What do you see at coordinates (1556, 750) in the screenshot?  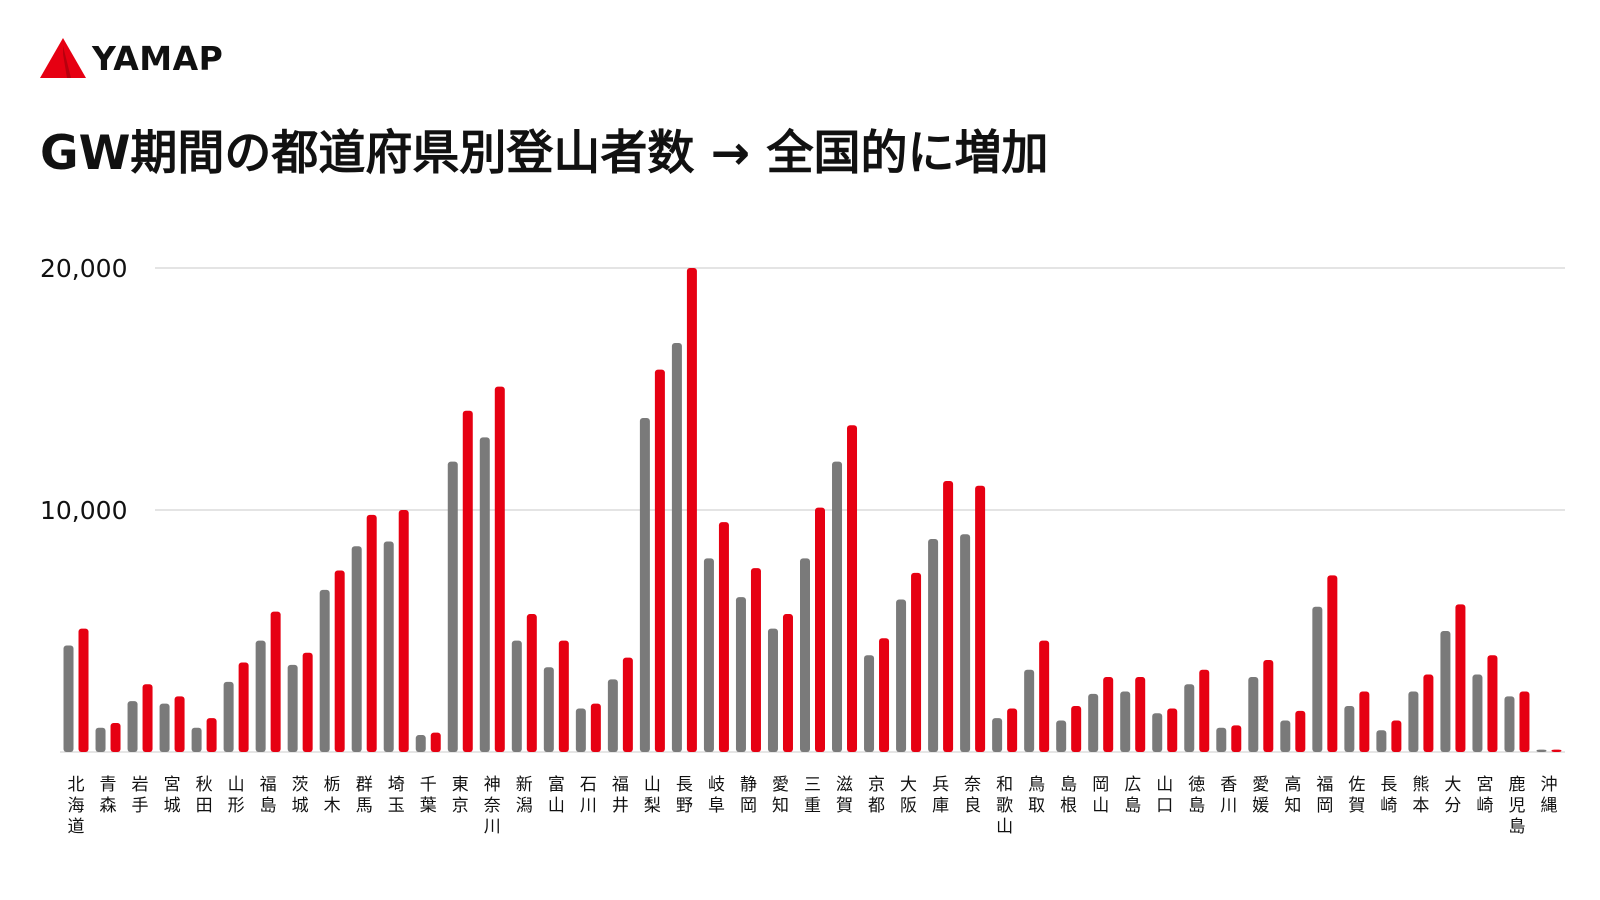 I see `bar-red-沖縄` at bounding box center [1556, 750].